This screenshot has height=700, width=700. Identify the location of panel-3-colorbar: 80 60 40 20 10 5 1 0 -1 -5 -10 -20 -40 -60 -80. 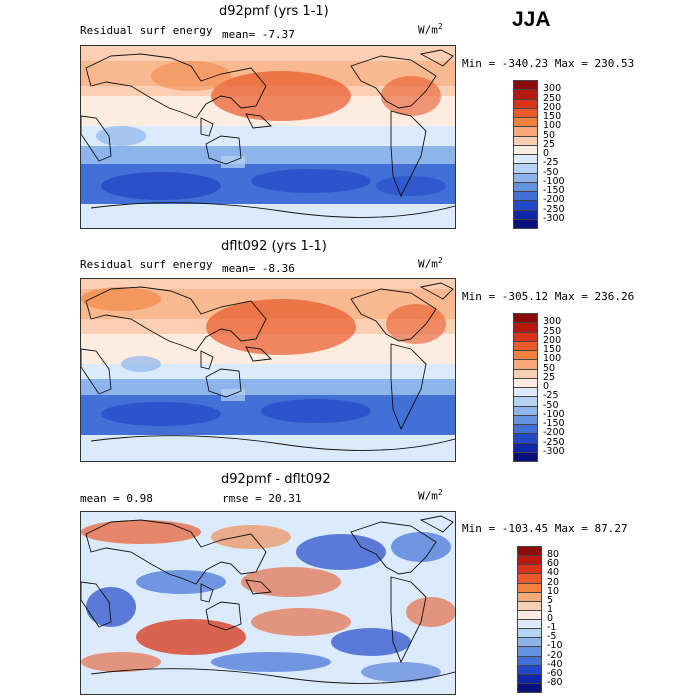
(552, 619).